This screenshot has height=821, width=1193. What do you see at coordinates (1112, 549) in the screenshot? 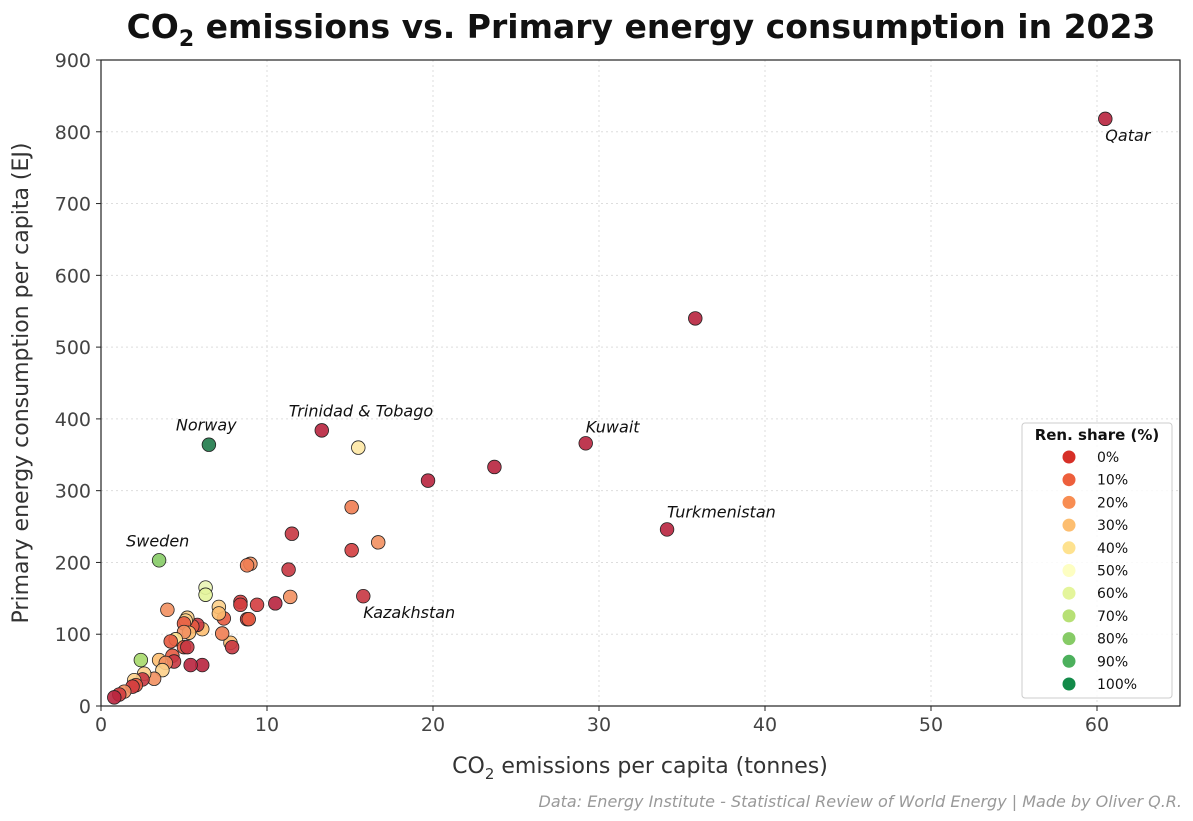
I see `legend-label: 40%` at bounding box center [1112, 549].